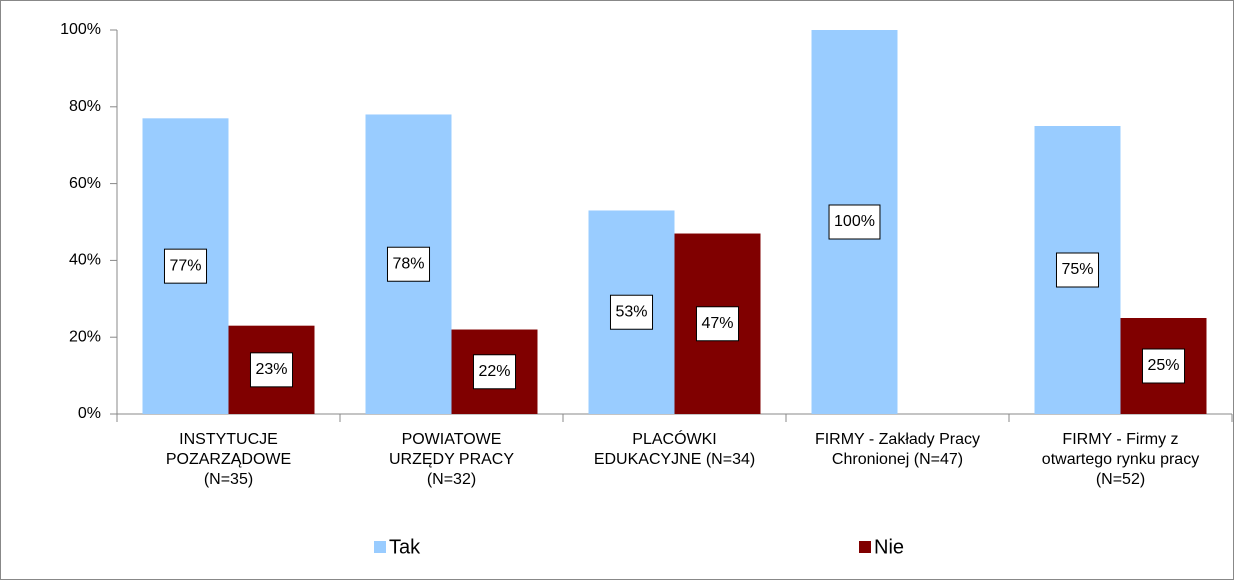 Image resolution: width=1234 pixels, height=580 pixels. I want to click on y-tick-label: 100%, so click(80, 29).